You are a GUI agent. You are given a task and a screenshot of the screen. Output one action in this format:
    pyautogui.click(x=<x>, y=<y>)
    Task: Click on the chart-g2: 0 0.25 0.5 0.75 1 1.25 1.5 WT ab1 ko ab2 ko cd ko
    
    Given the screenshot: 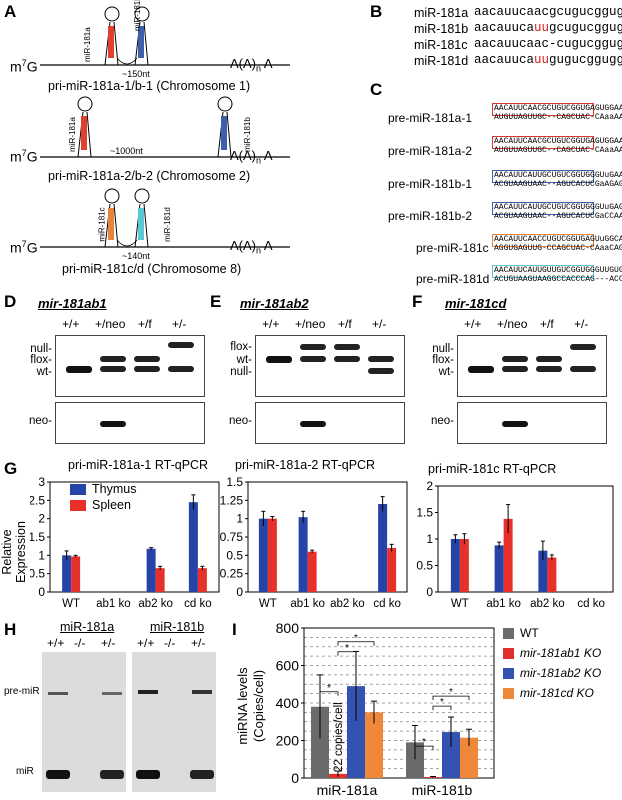 What is the action you would take?
    pyautogui.click(x=314, y=542)
    